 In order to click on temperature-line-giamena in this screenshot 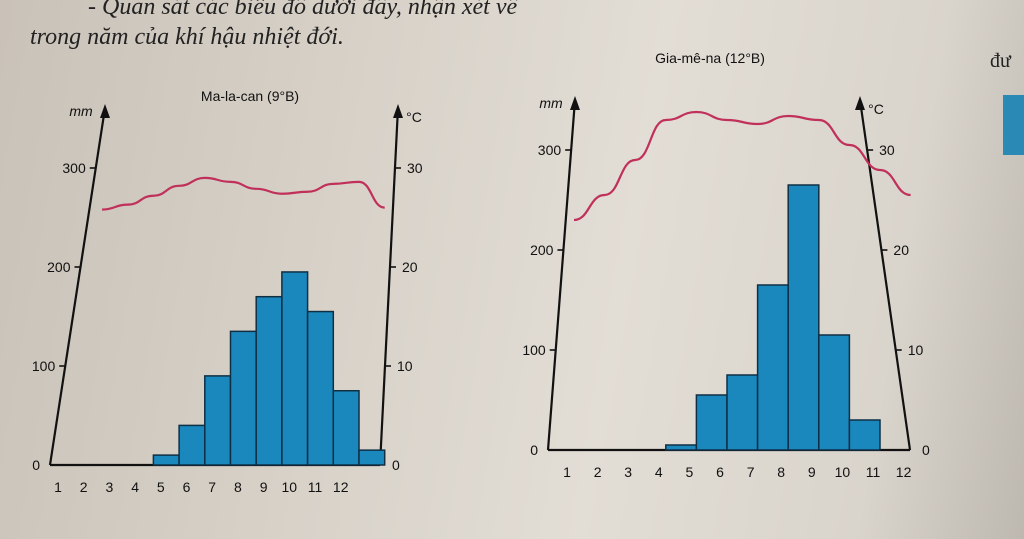, I will do `click(742, 166)`.